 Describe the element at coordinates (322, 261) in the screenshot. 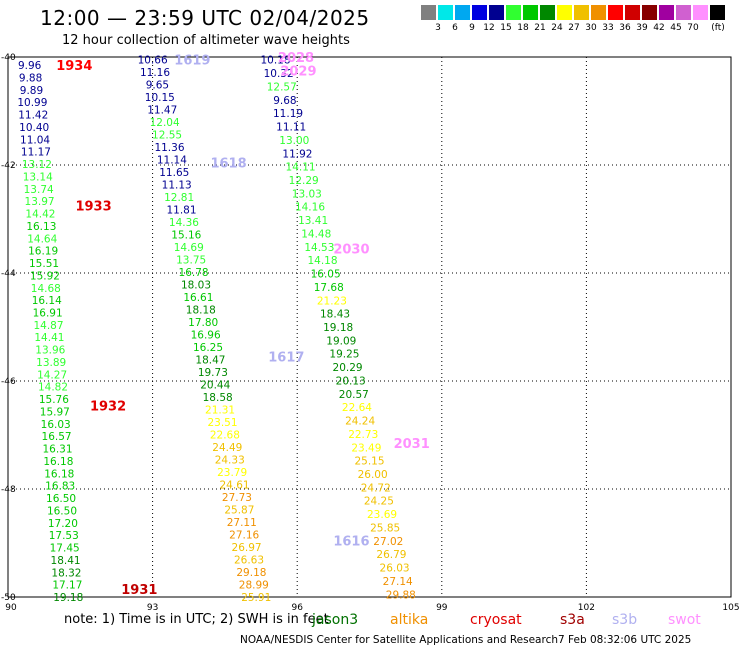

I see `wave-height-value: 14.18` at that location.